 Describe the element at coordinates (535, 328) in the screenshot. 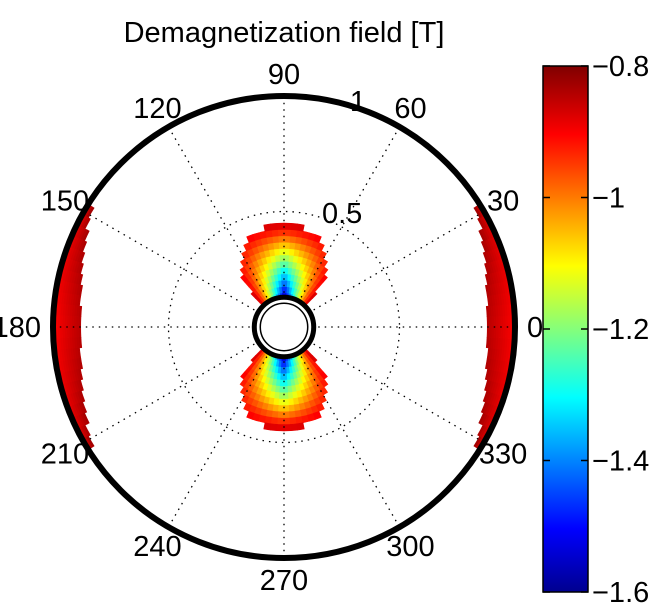

I see `angle-label-0: 0` at that location.